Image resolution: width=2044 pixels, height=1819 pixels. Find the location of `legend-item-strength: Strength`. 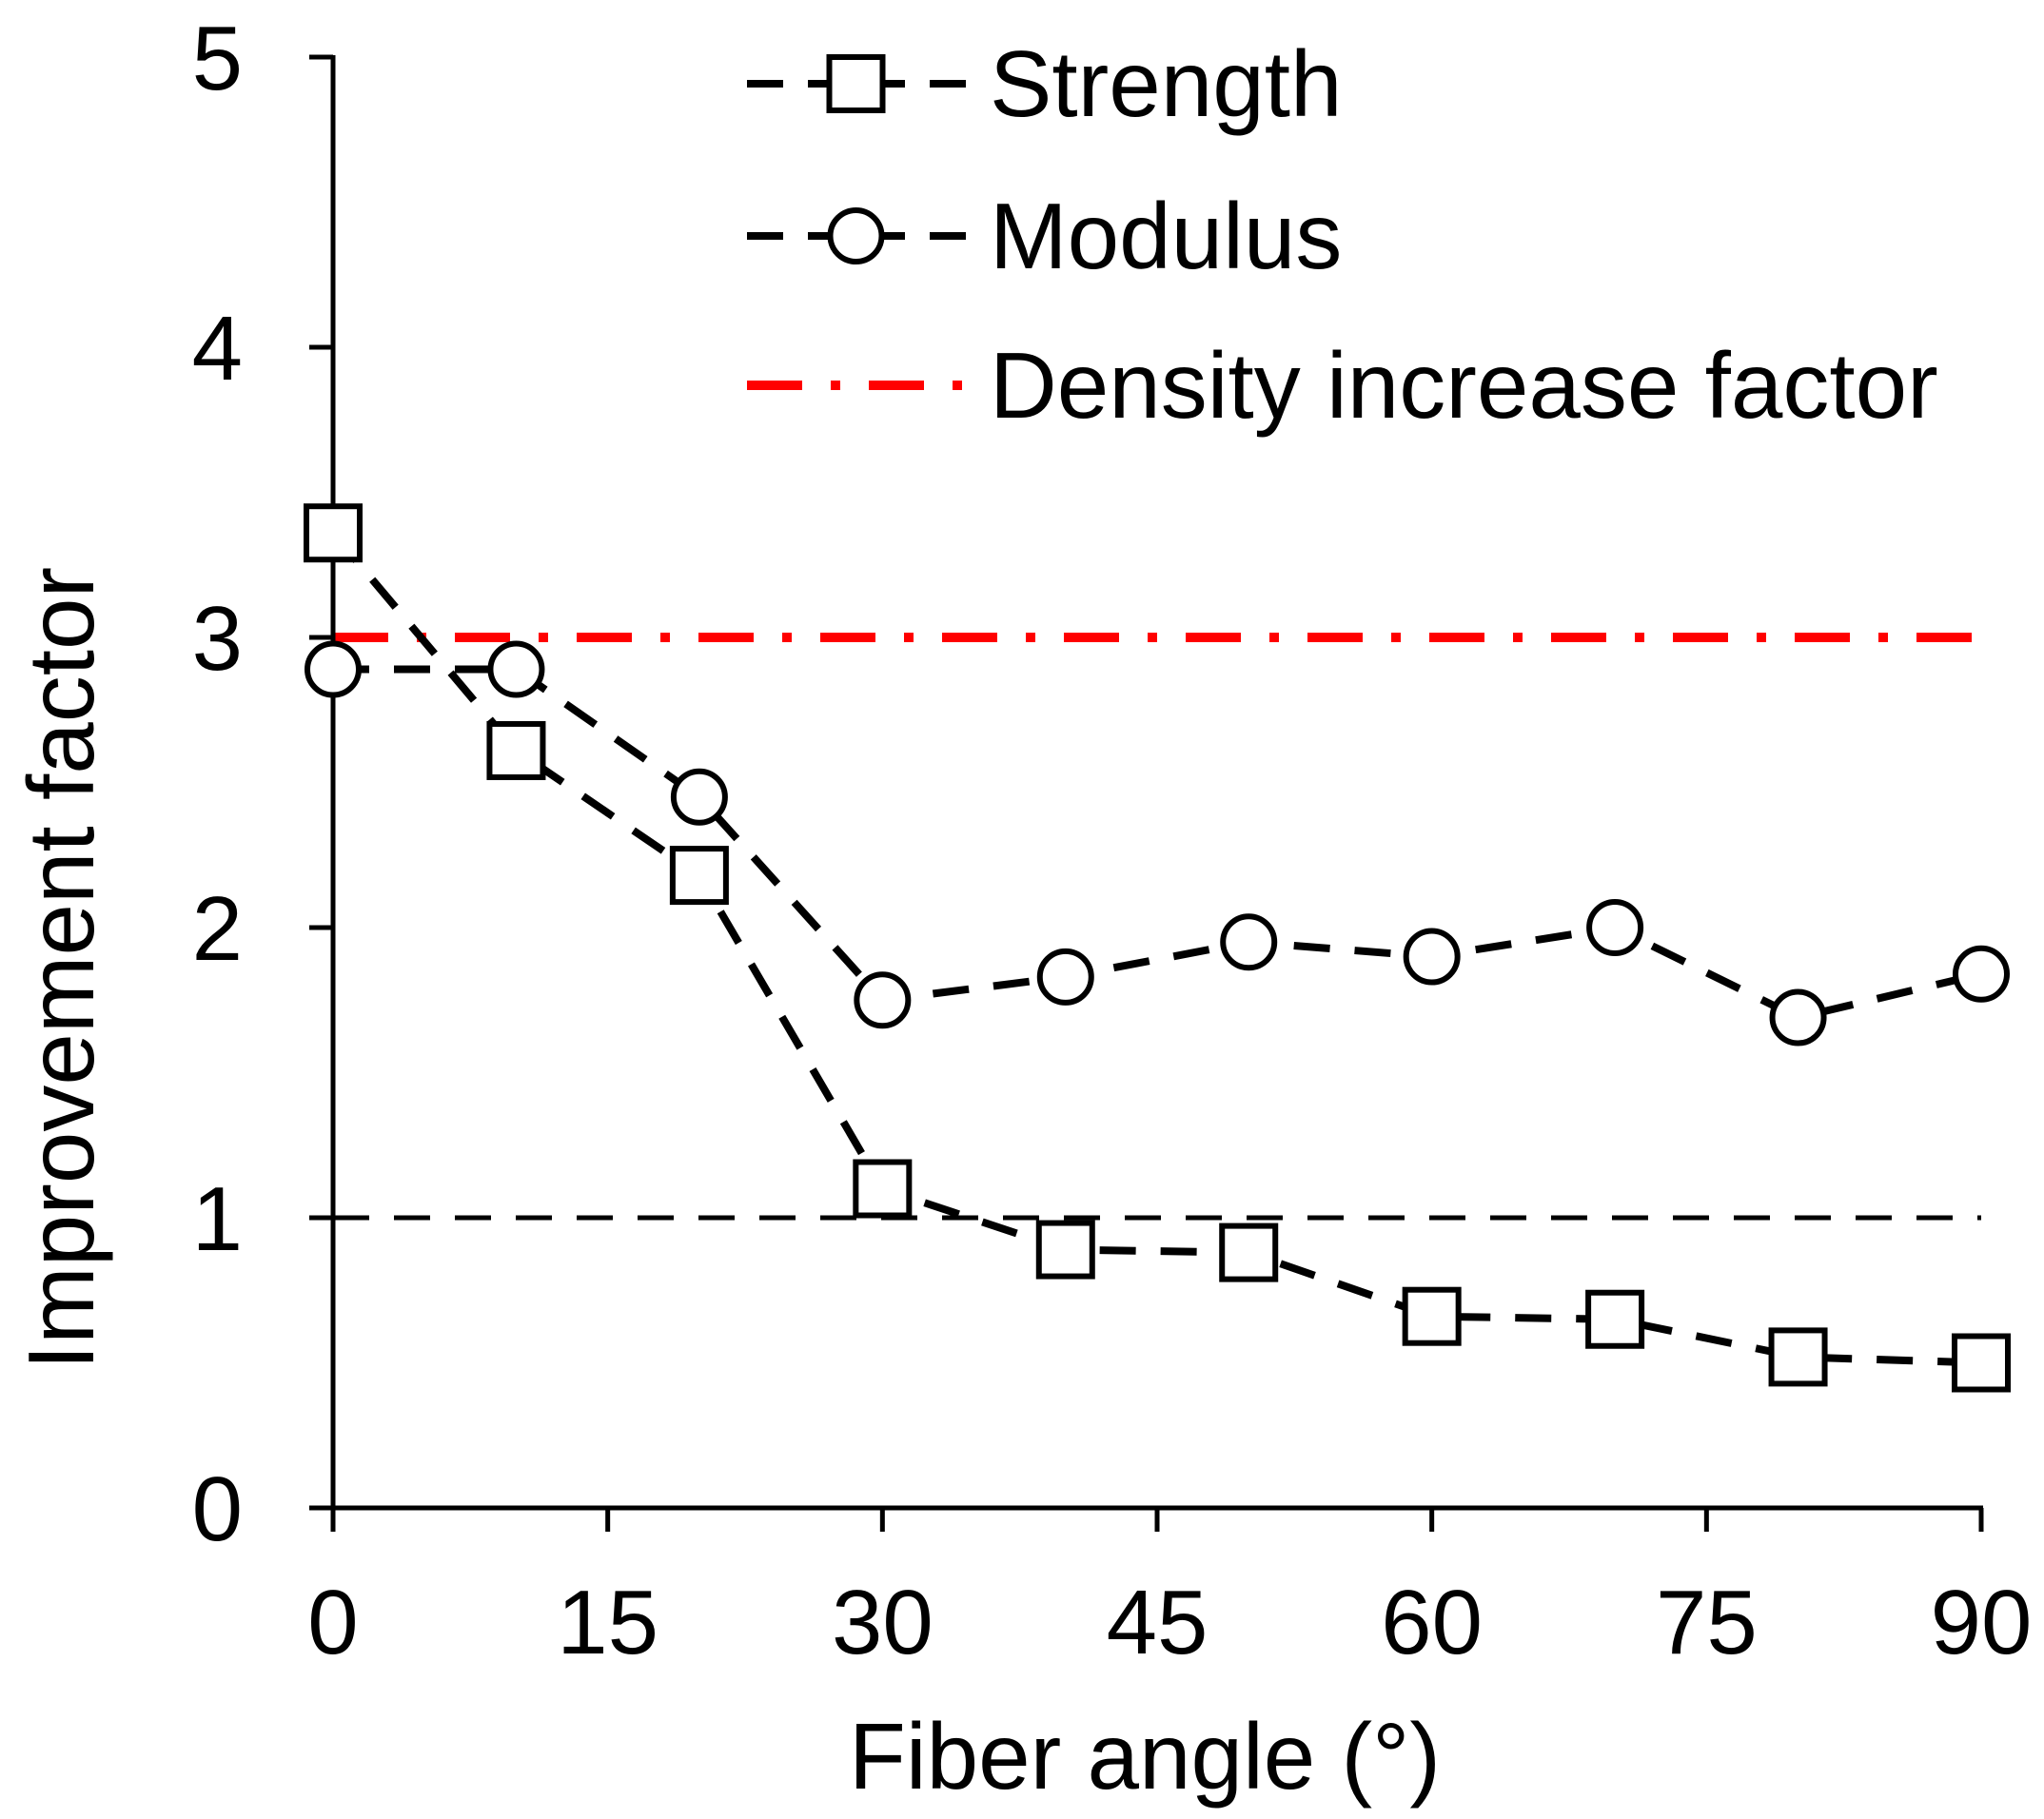

legend-item-strength: Strength is located at coordinates (1045, 83).